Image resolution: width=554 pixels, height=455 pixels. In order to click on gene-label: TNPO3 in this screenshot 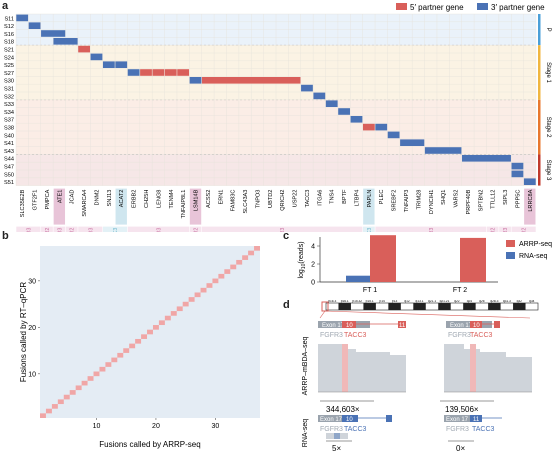, I will do `click(258, 199)`.